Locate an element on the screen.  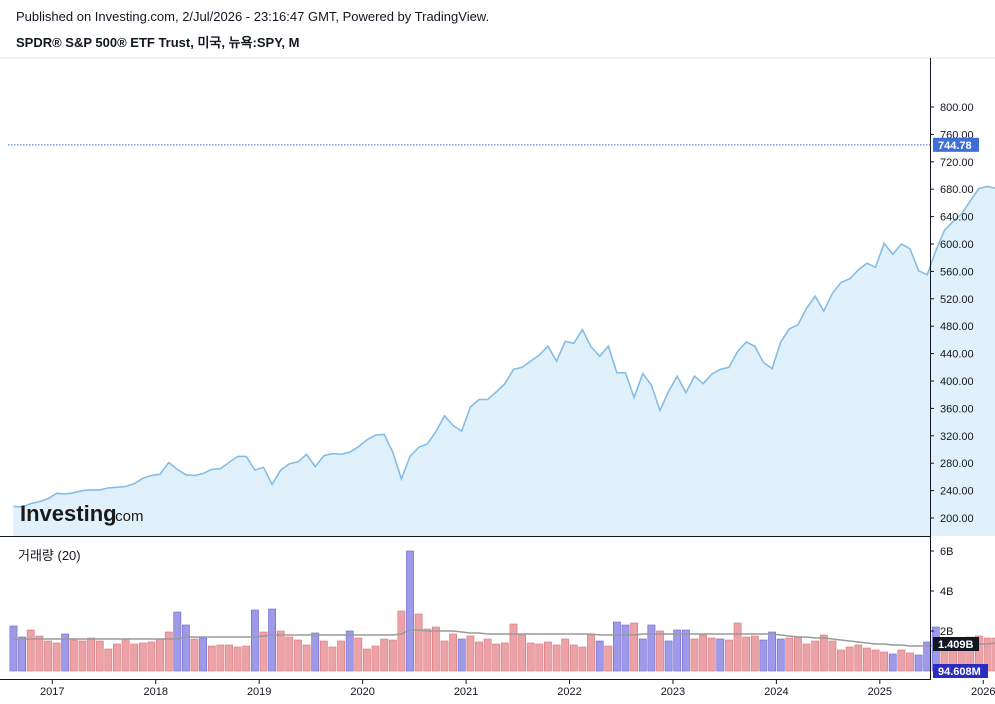
last-price-badge-bg is located at coordinates (956, 144).